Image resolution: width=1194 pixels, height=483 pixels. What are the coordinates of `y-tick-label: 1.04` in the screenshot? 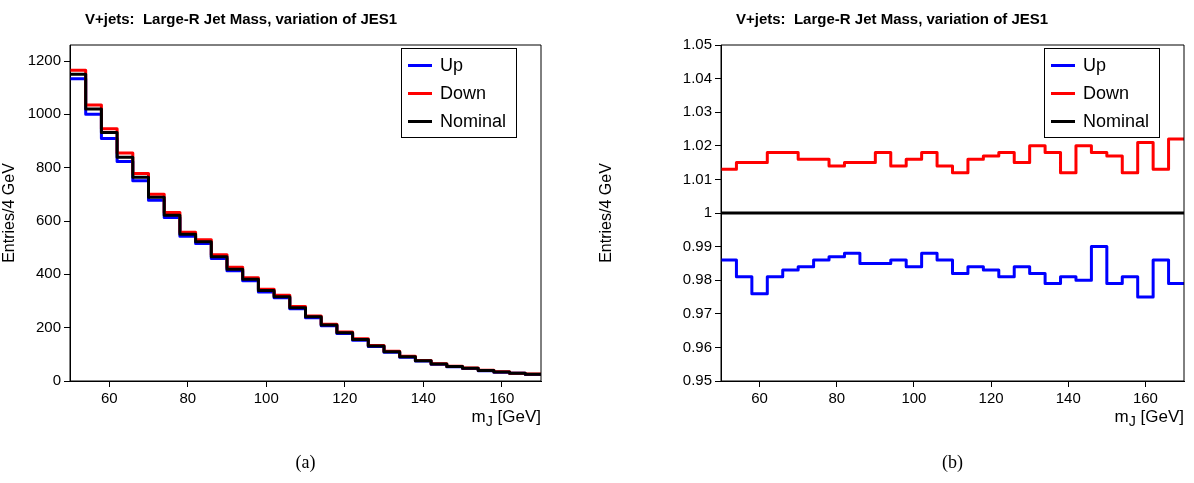 It's located at (697, 77).